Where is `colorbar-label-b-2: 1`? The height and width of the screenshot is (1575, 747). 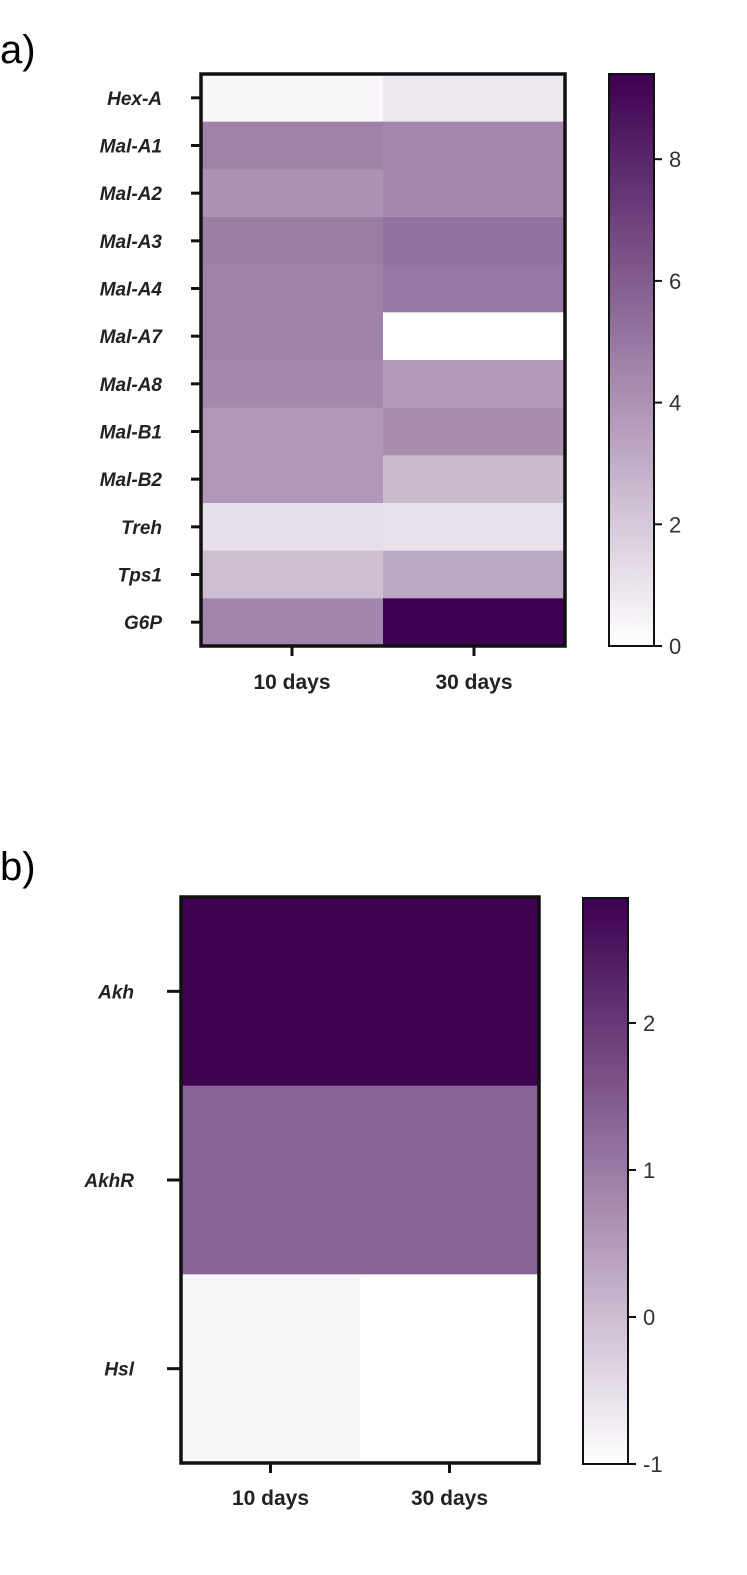
colorbar-label-b-2: 1 is located at coordinates (649, 1170).